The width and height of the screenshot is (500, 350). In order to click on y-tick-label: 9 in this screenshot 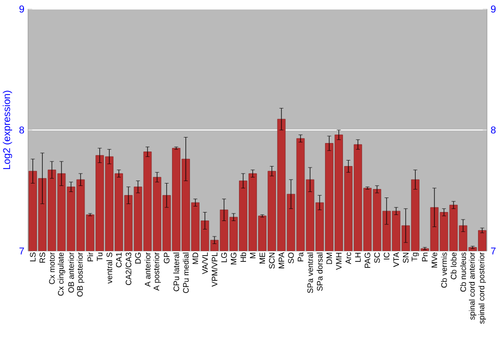, I will do `click(21, 9)`.